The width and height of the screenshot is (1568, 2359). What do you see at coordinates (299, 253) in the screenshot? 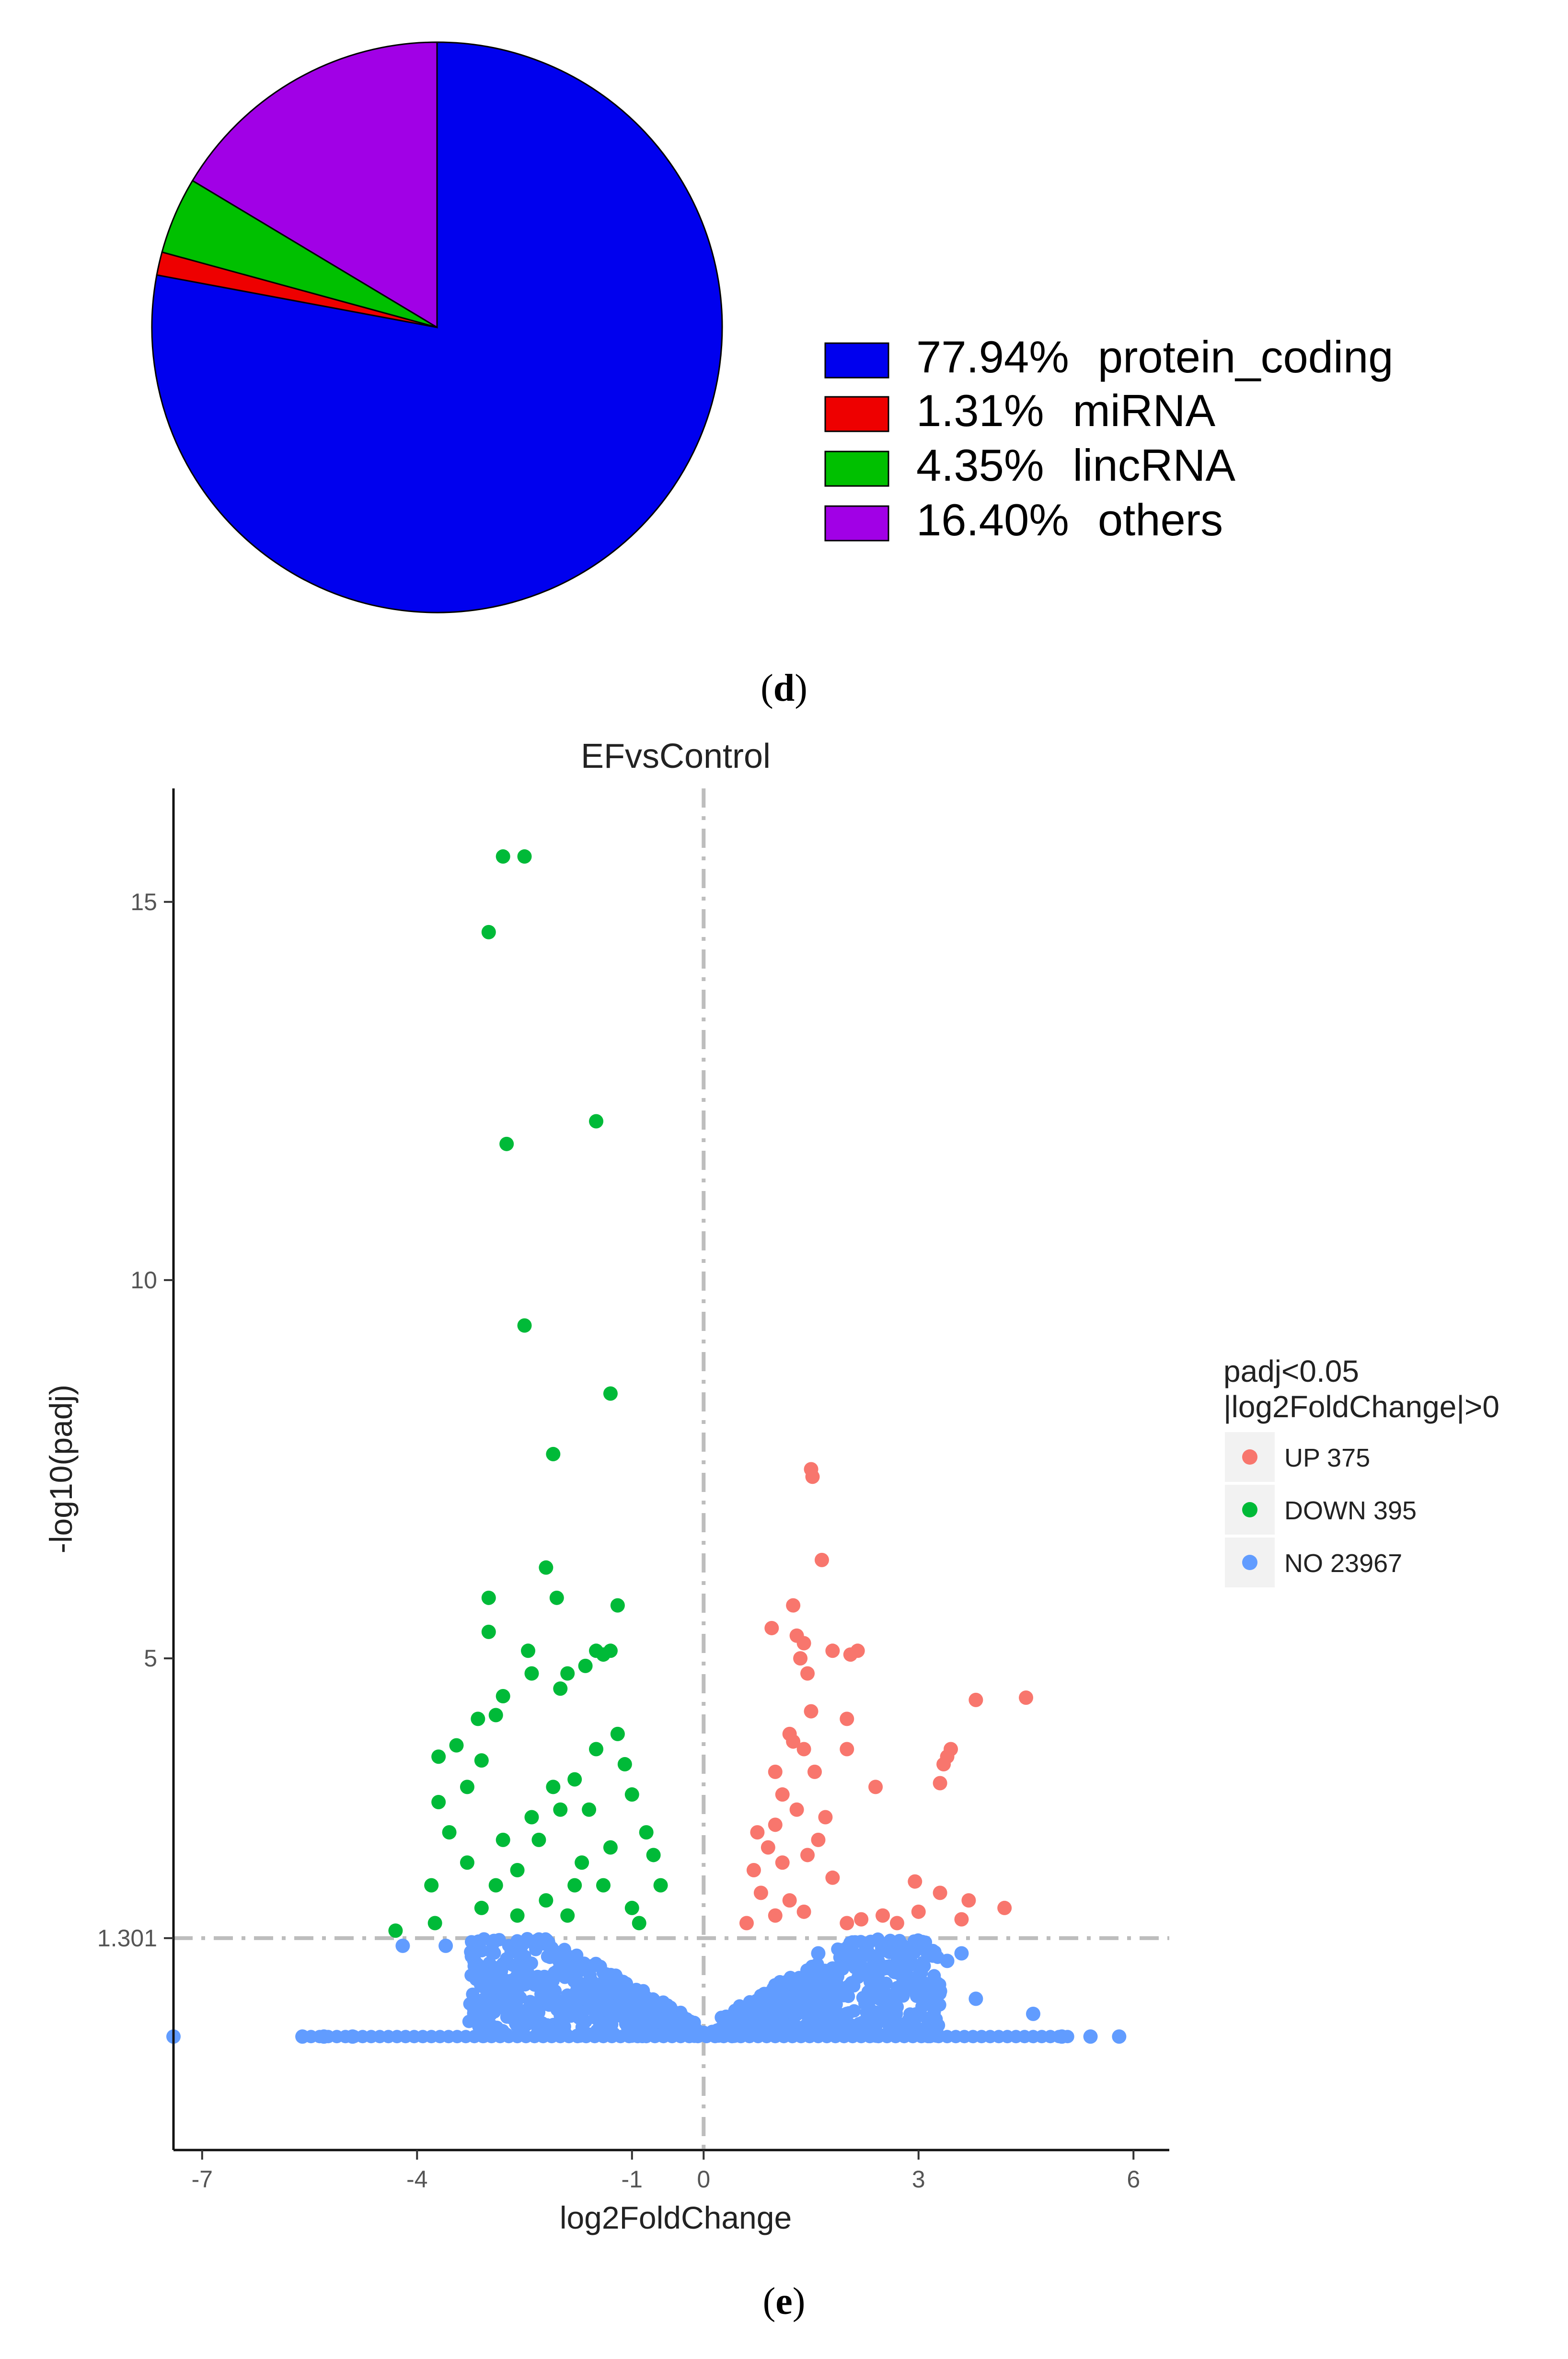
I see `pie-slice-lincrna` at bounding box center [299, 253].